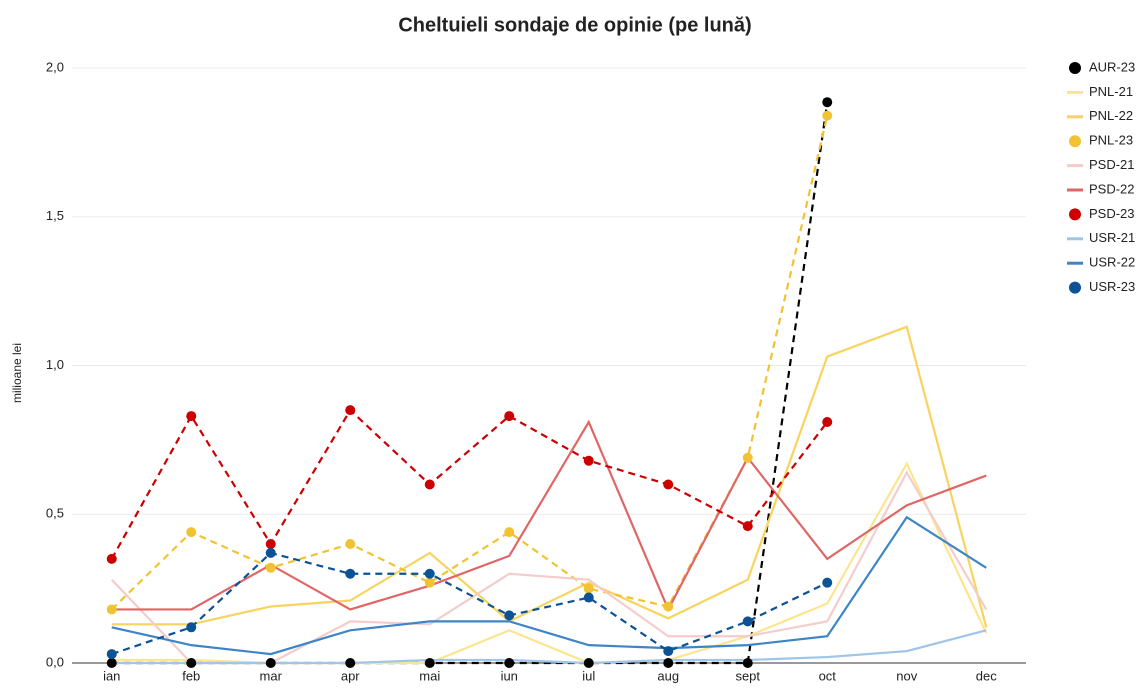  What do you see at coordinates (55, 661) in the screenshot?
I see `y-tick-label: 0,0` at bounding box center [55, 661].